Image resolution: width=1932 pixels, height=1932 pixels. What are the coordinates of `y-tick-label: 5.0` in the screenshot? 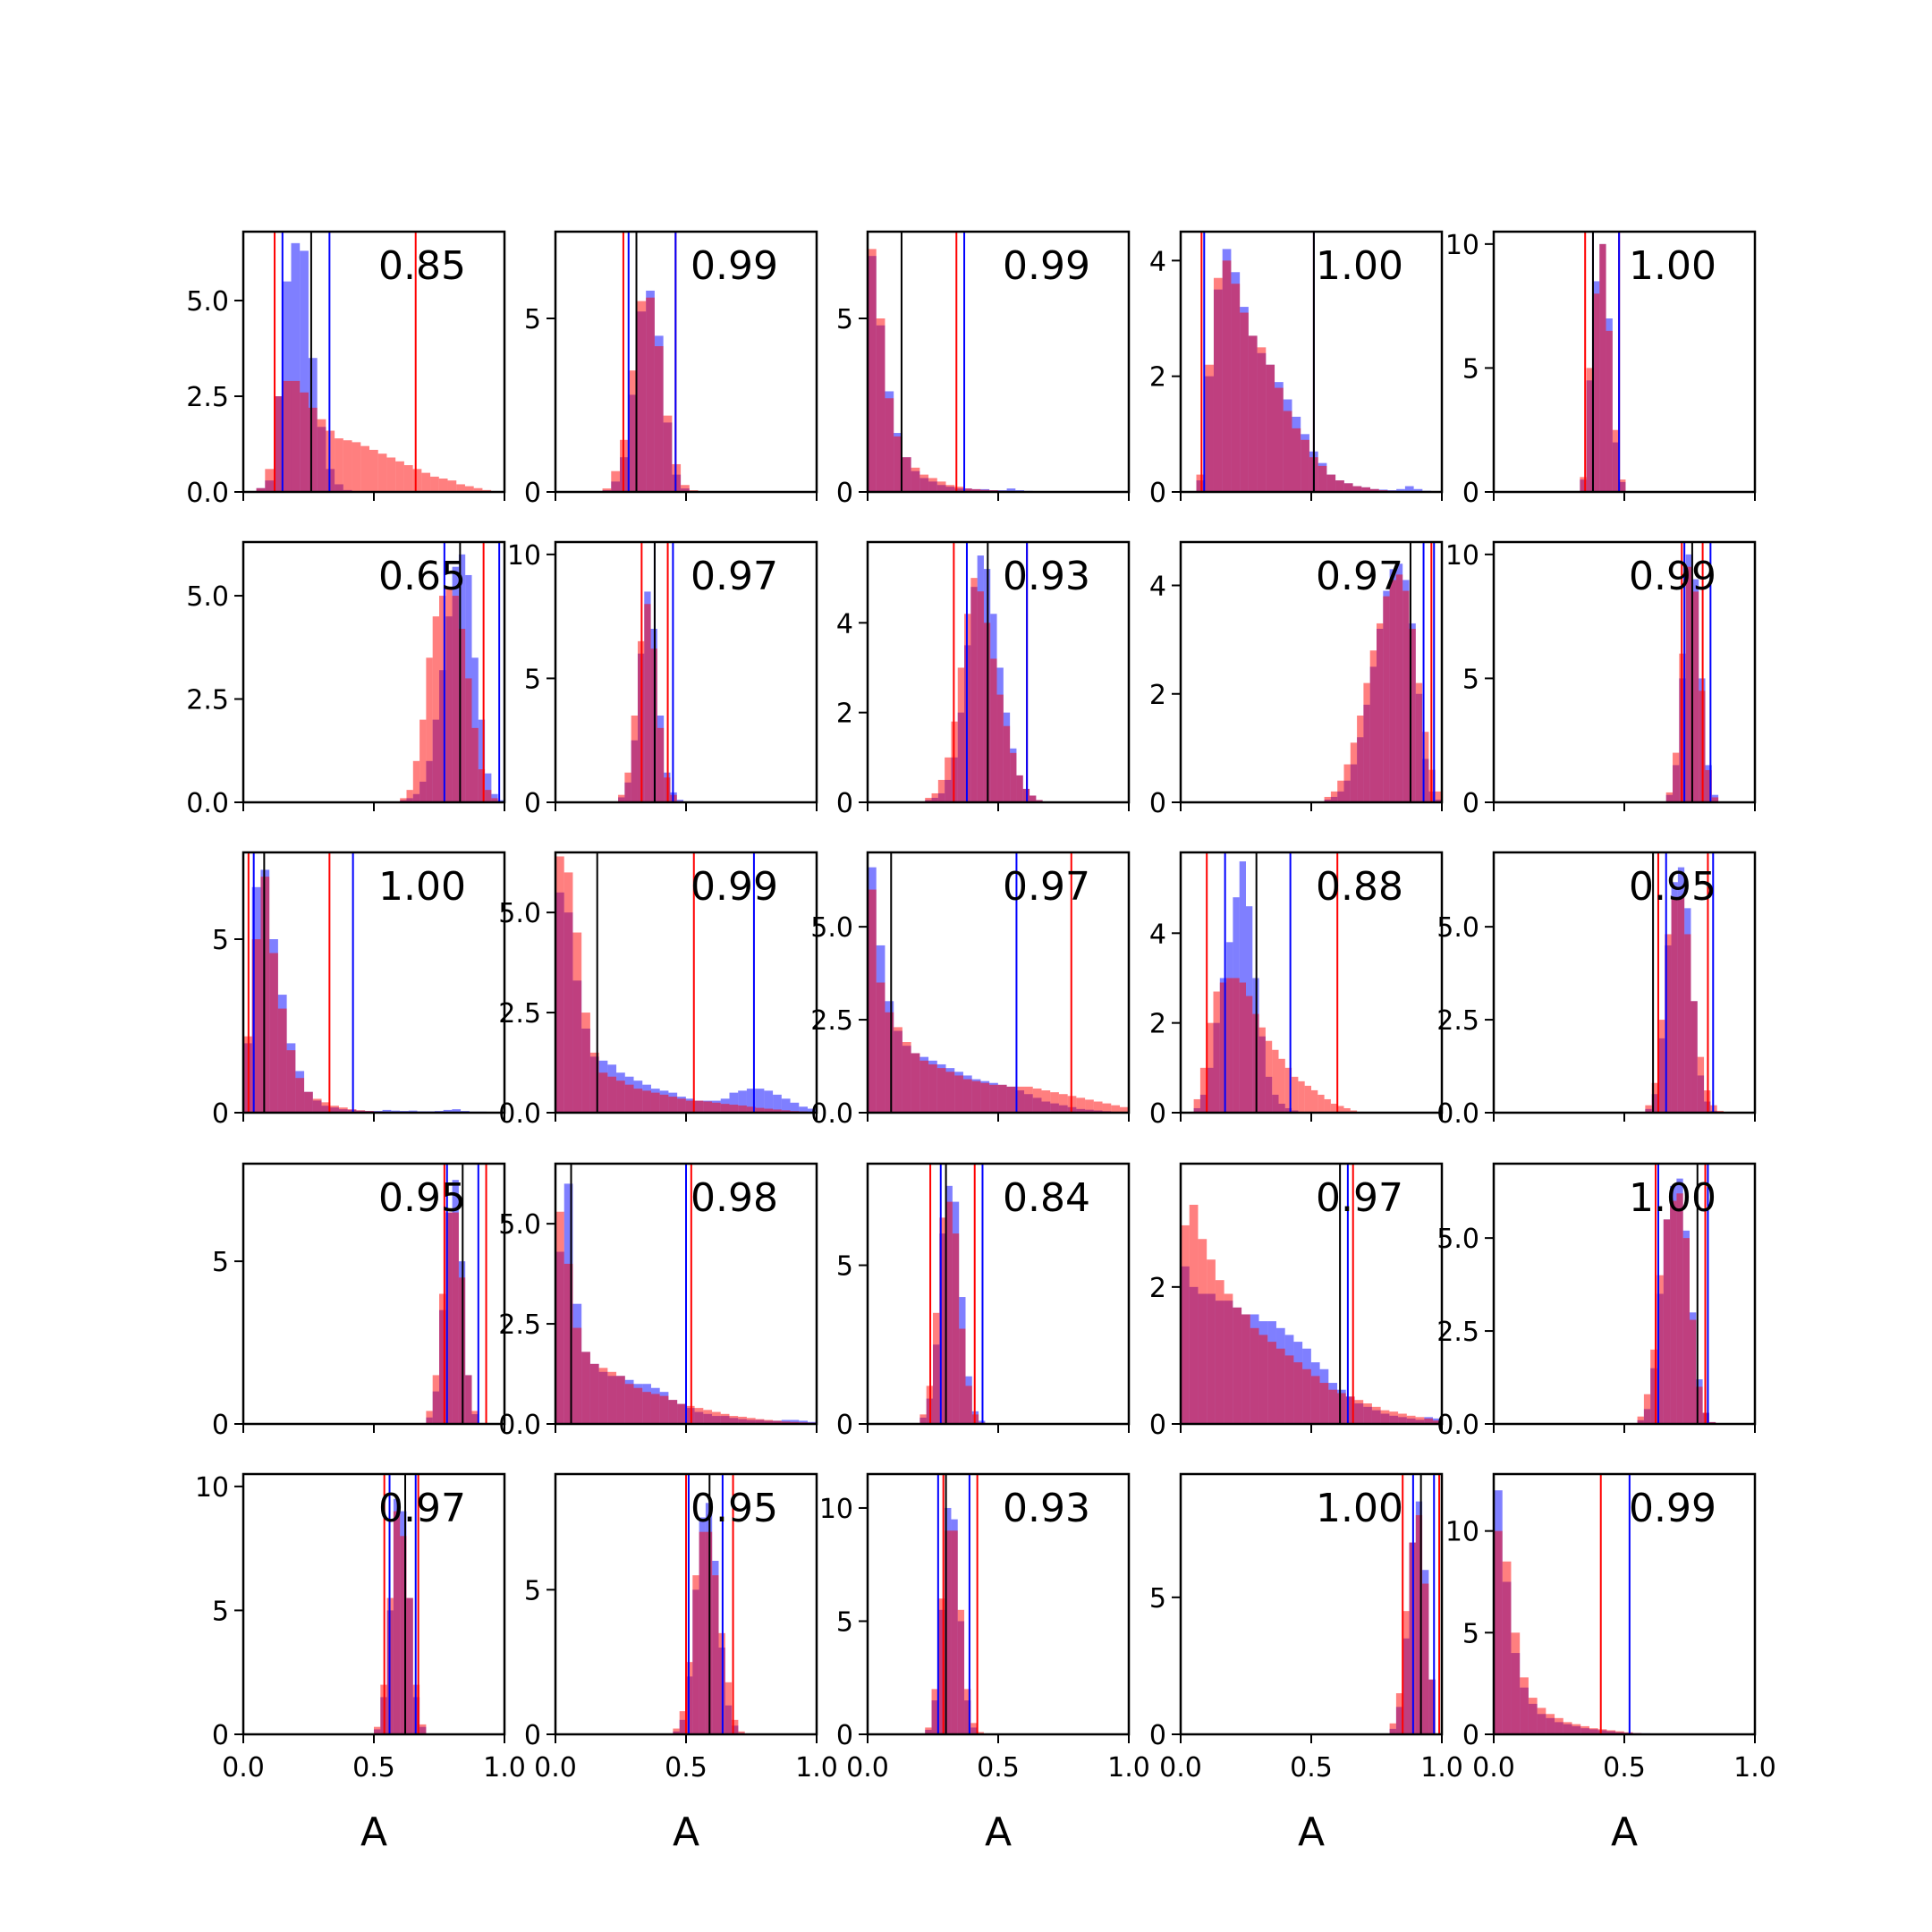 It's located at (519, 1225).